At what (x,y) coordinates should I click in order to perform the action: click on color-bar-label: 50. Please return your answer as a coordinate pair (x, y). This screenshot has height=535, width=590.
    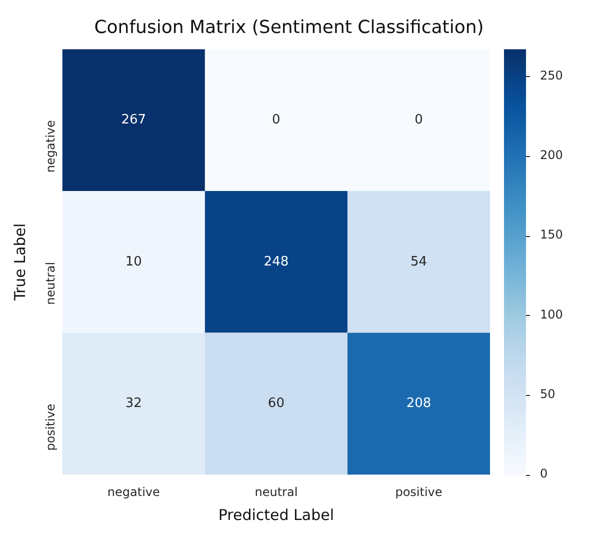
    Looking at the image, I should click on (548, 394).